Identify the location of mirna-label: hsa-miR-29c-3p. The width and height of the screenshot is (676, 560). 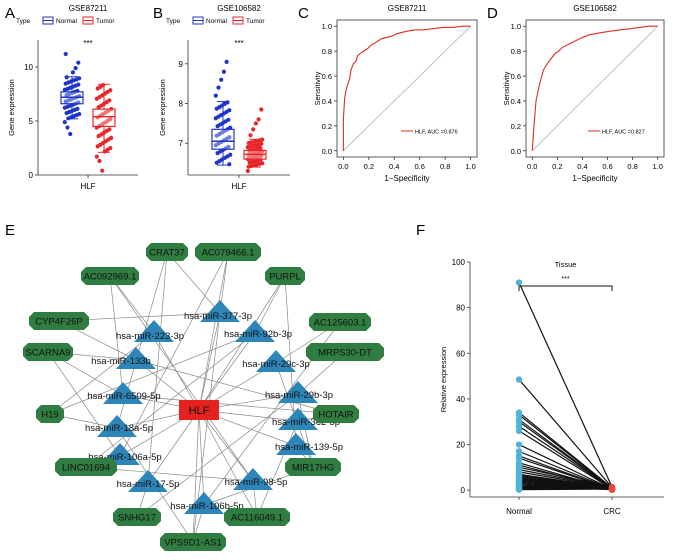
(276, 364).